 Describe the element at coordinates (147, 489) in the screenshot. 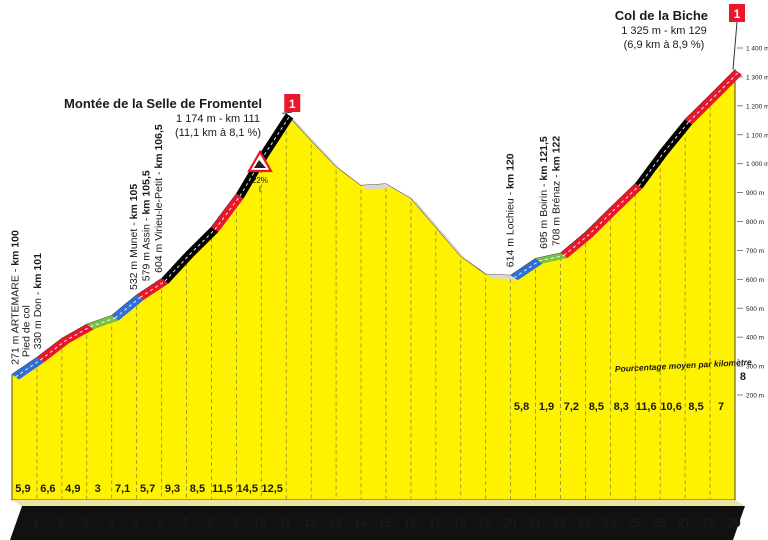

I see `gradient-label: 5,7` at that location.